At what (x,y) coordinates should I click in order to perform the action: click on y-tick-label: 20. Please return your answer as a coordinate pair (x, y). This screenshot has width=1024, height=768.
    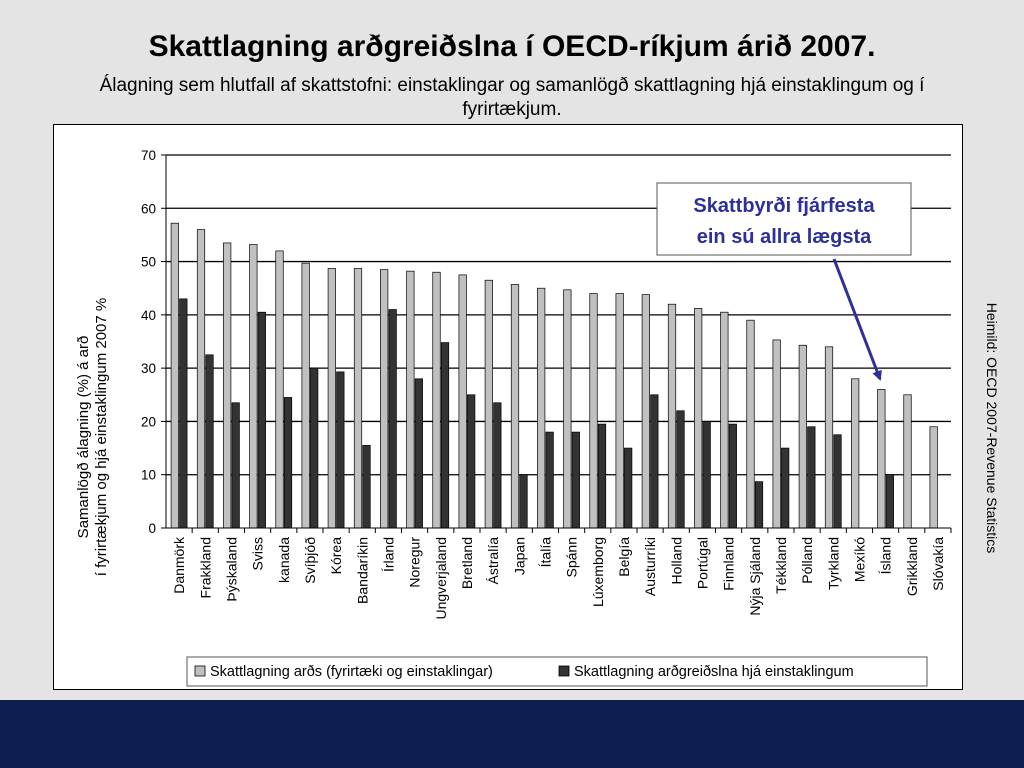
    Looking at the image, I should click on (148, 421).